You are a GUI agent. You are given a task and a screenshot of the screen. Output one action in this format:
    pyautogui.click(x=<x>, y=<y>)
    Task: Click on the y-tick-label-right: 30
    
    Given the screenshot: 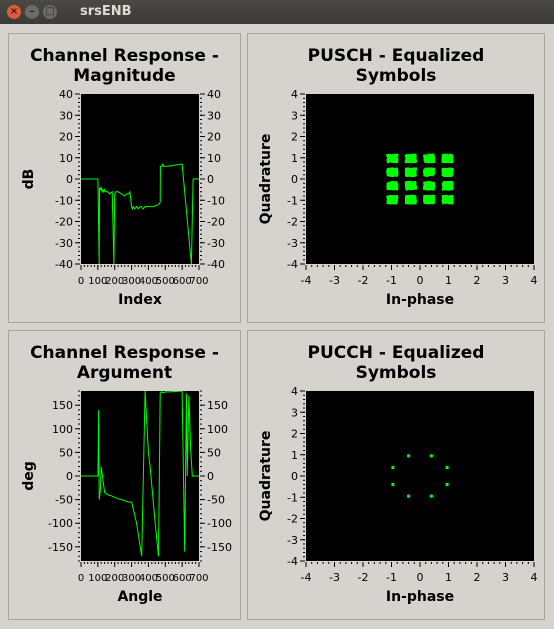 What is the action you would take?
    pyautogui.click(x=214, y=115)
    